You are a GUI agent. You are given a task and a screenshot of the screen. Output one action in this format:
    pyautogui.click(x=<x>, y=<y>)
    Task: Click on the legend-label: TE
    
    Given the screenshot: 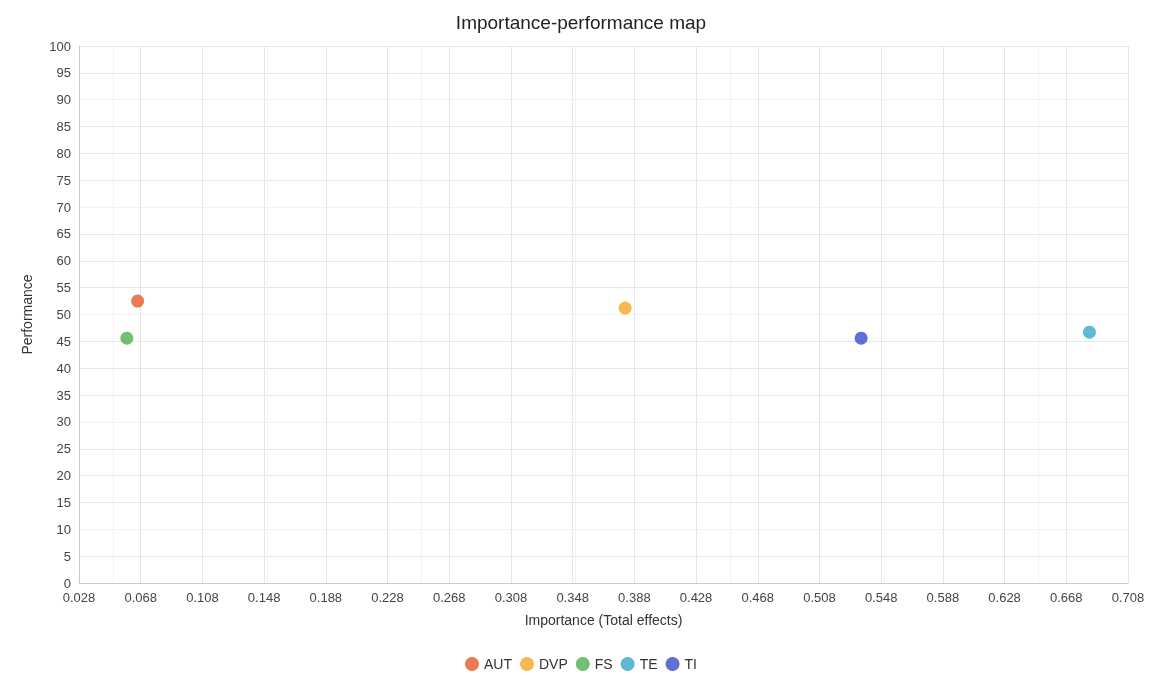 What is the action you would take?
    pyautogui.click(x=648, y=664)
    